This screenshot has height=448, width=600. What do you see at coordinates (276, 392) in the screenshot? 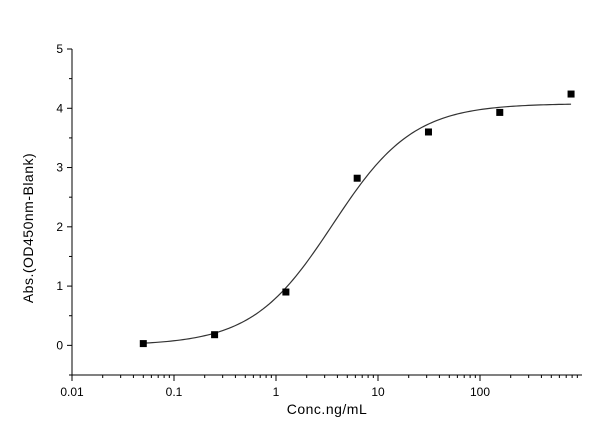
I see `x-tick-label: 1` at bounding box center [276, 392].